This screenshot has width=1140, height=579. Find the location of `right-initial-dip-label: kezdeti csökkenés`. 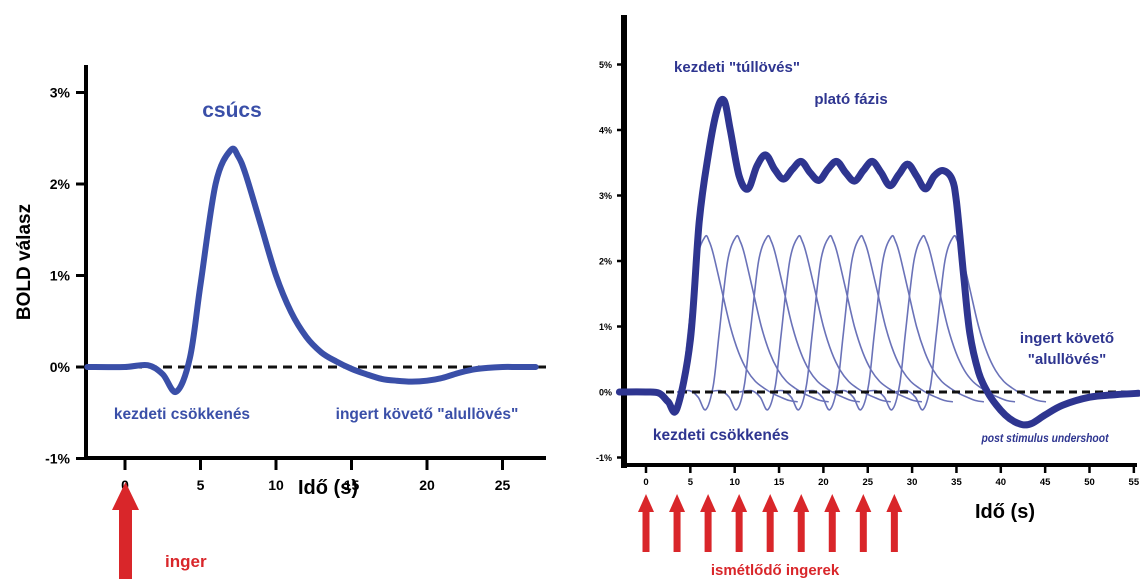

right-initial-dip-label: kezdeti csökkenés is located at coordinates (721, 435).